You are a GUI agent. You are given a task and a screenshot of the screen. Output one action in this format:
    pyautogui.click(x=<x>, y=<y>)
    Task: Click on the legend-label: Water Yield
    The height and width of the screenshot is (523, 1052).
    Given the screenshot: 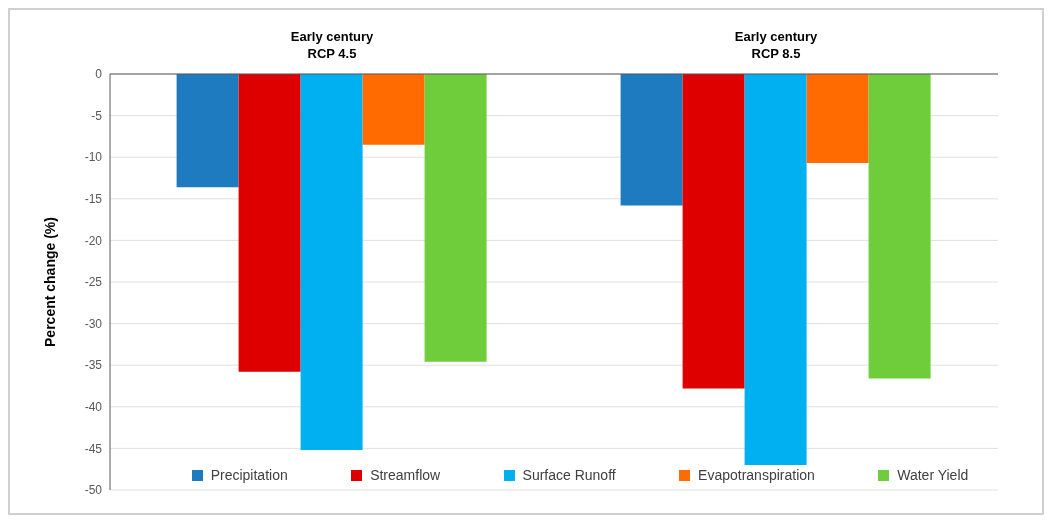 What is the action you would take?
    pyautogui.click(x=932, y=475)
    